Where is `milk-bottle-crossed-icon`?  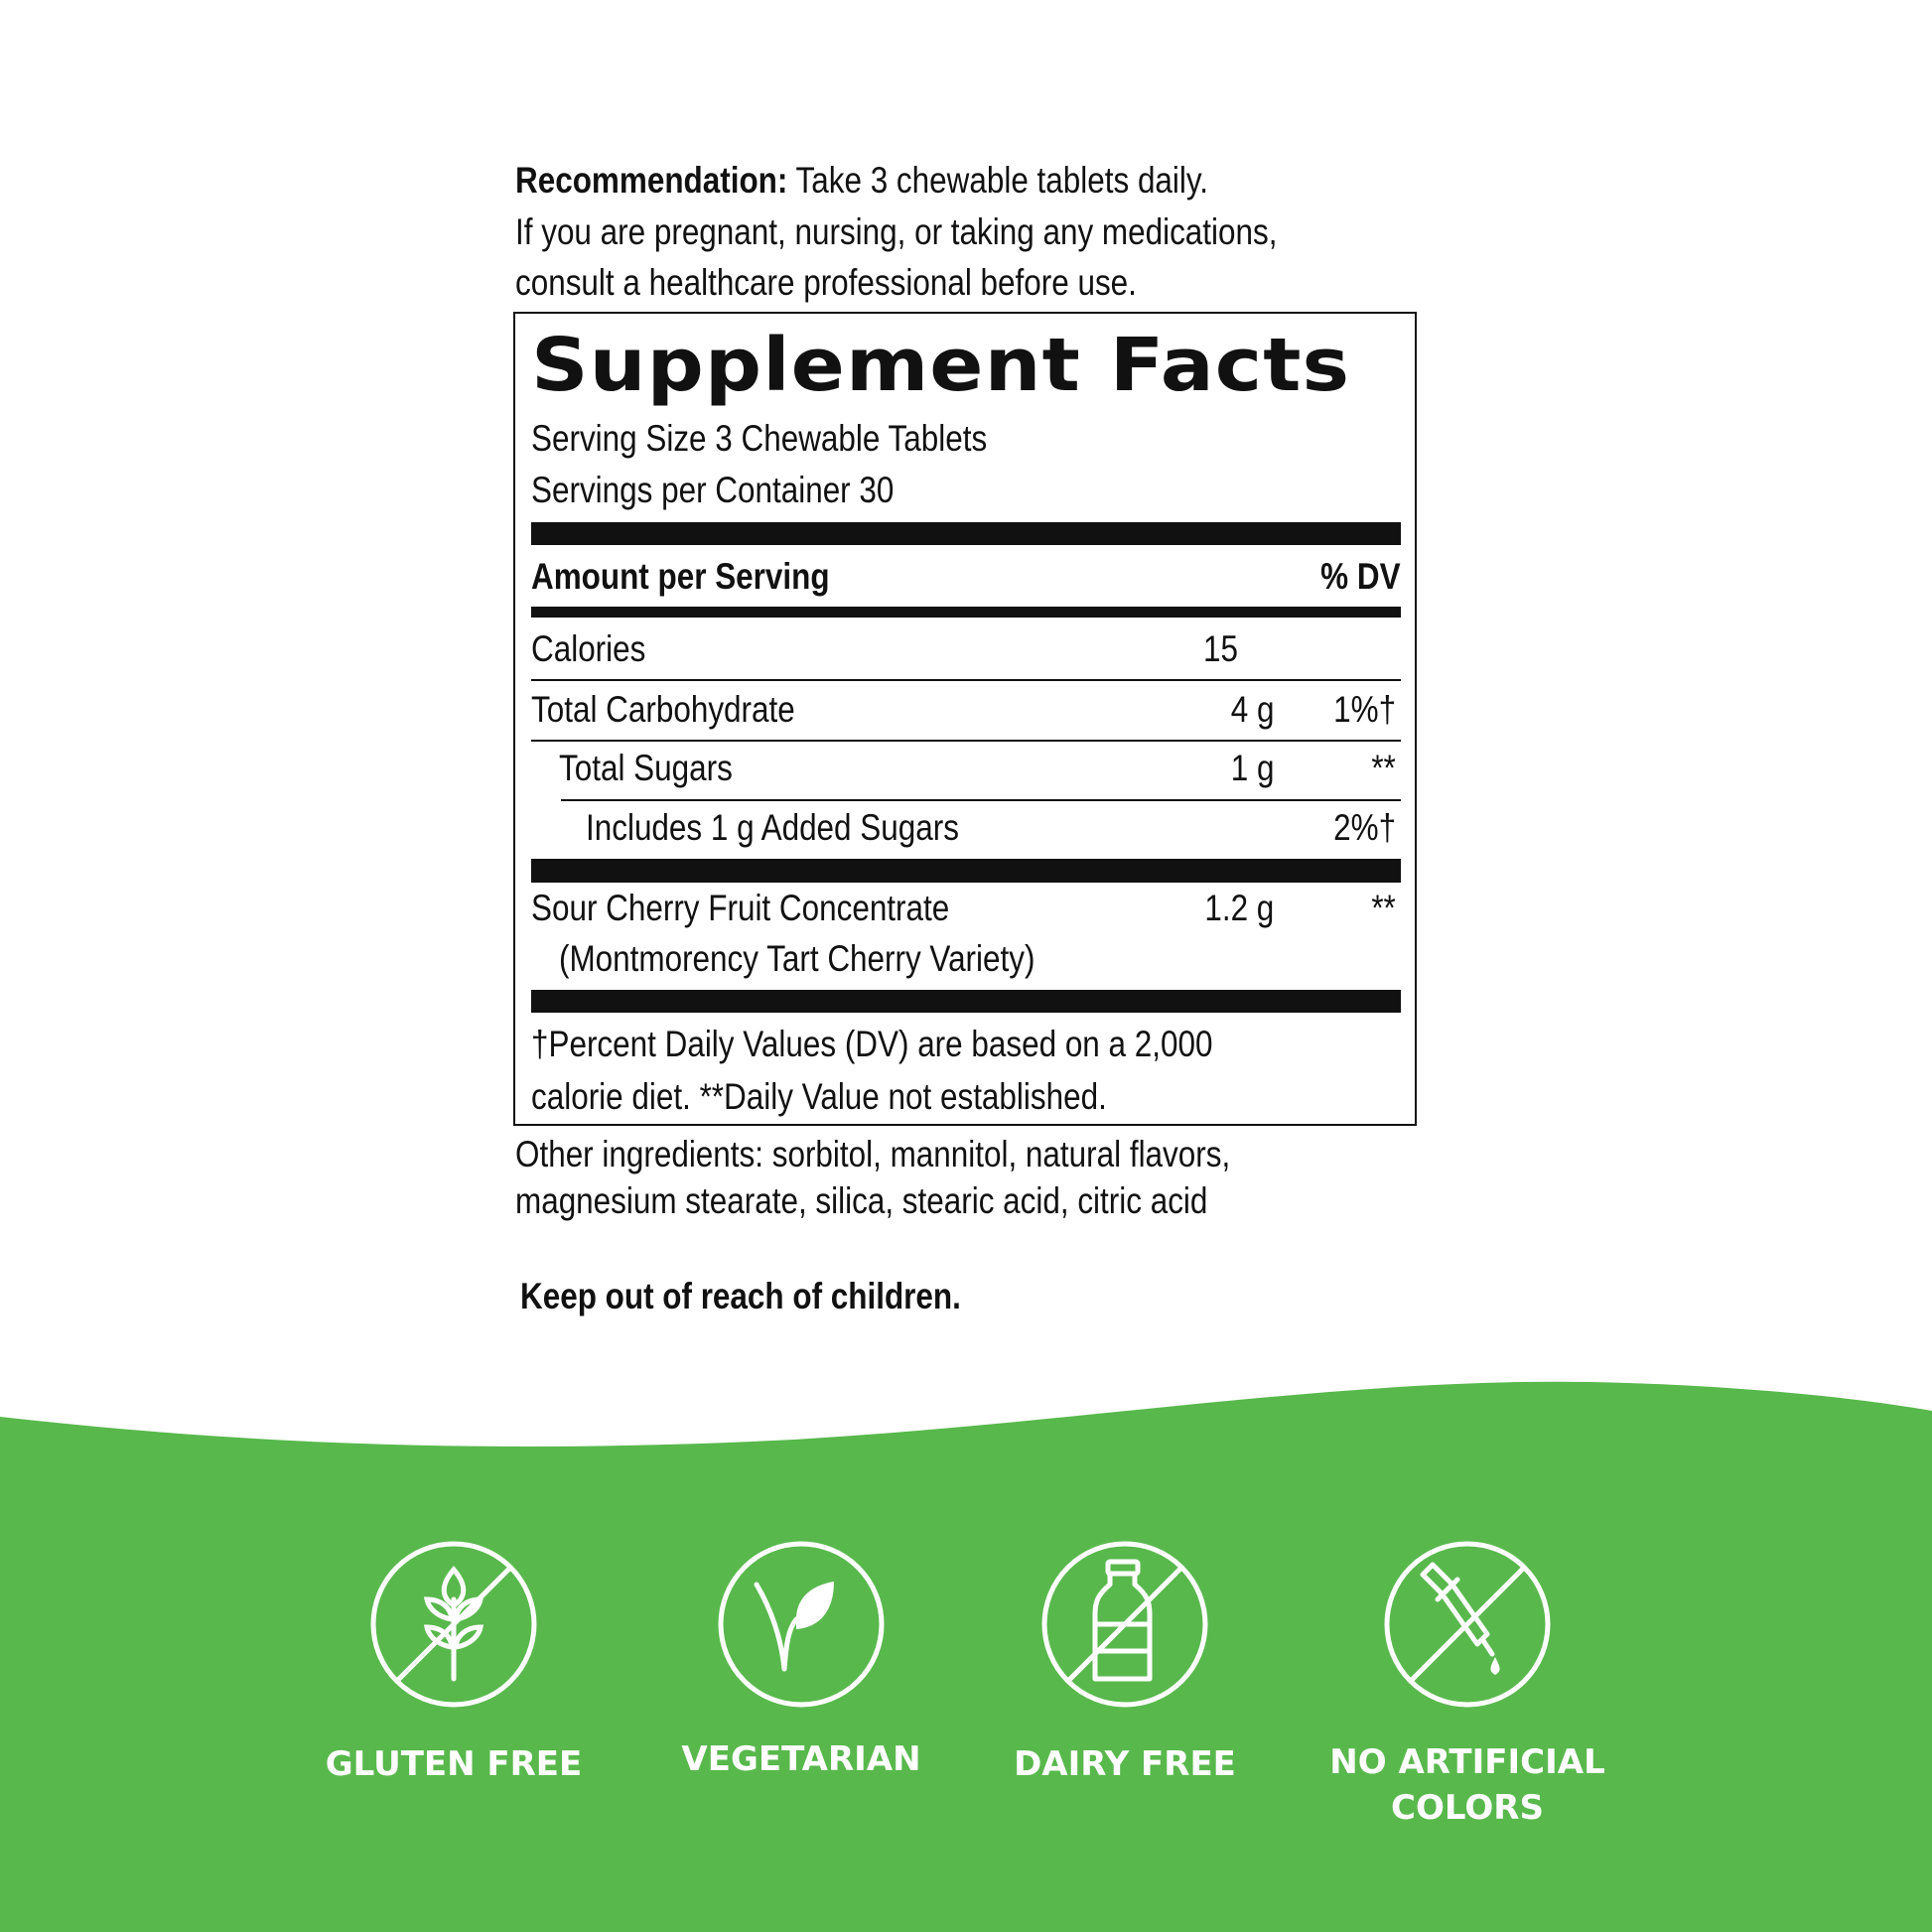
milk-bottle-crossed-icon is located at coordinates (1124, 1624).